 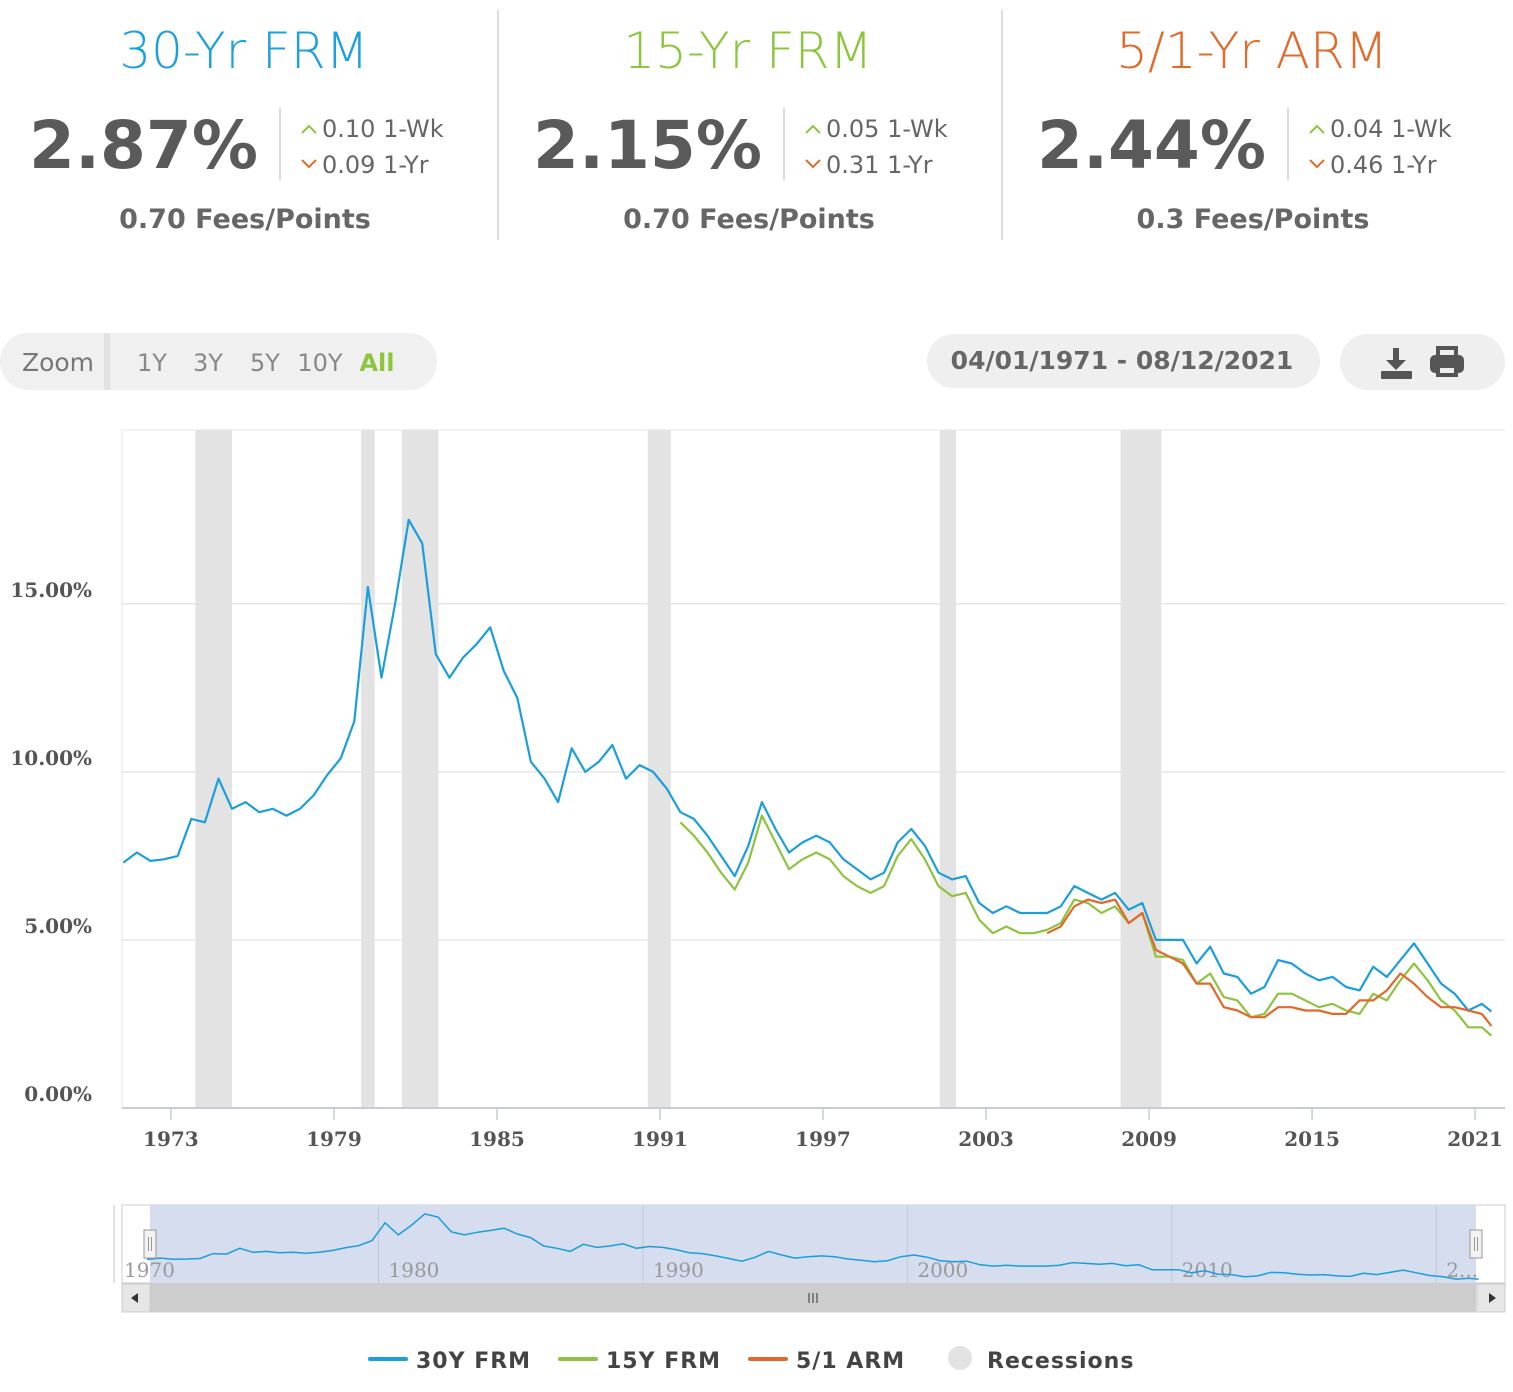 I want to click on date-range-pill, so click(x=1123, y=361).